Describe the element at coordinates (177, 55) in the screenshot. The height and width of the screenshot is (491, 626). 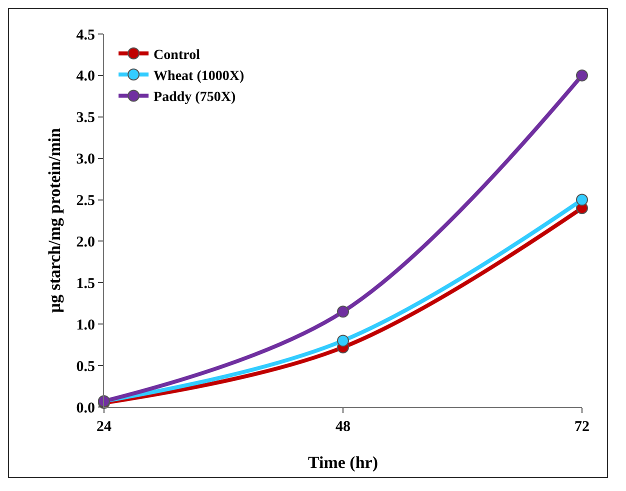
I see `legend-label: Control` at that location.